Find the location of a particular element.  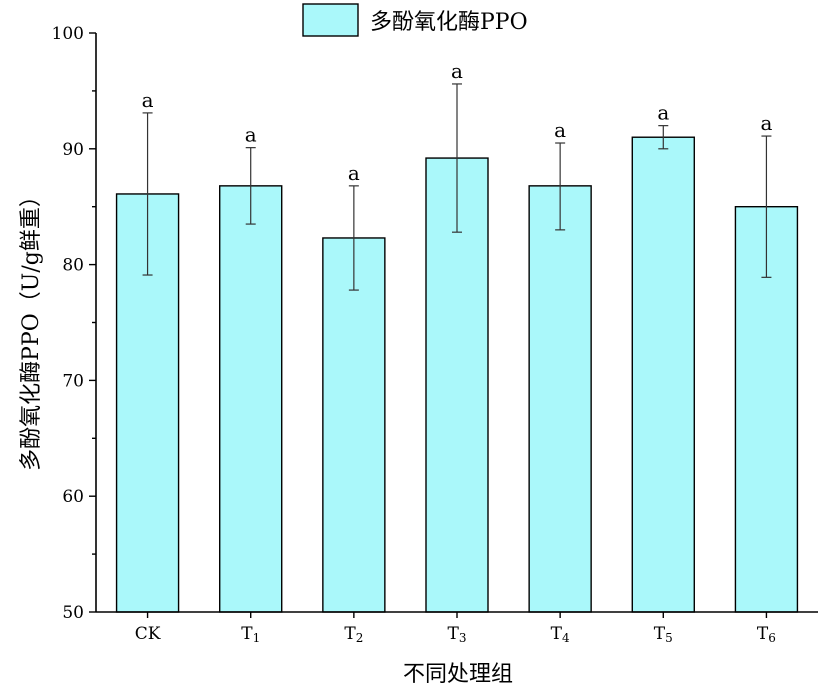

y-axis-title: 多酚氧化酶PPO（U/g鲜重） is located at coordinates (31, 328).